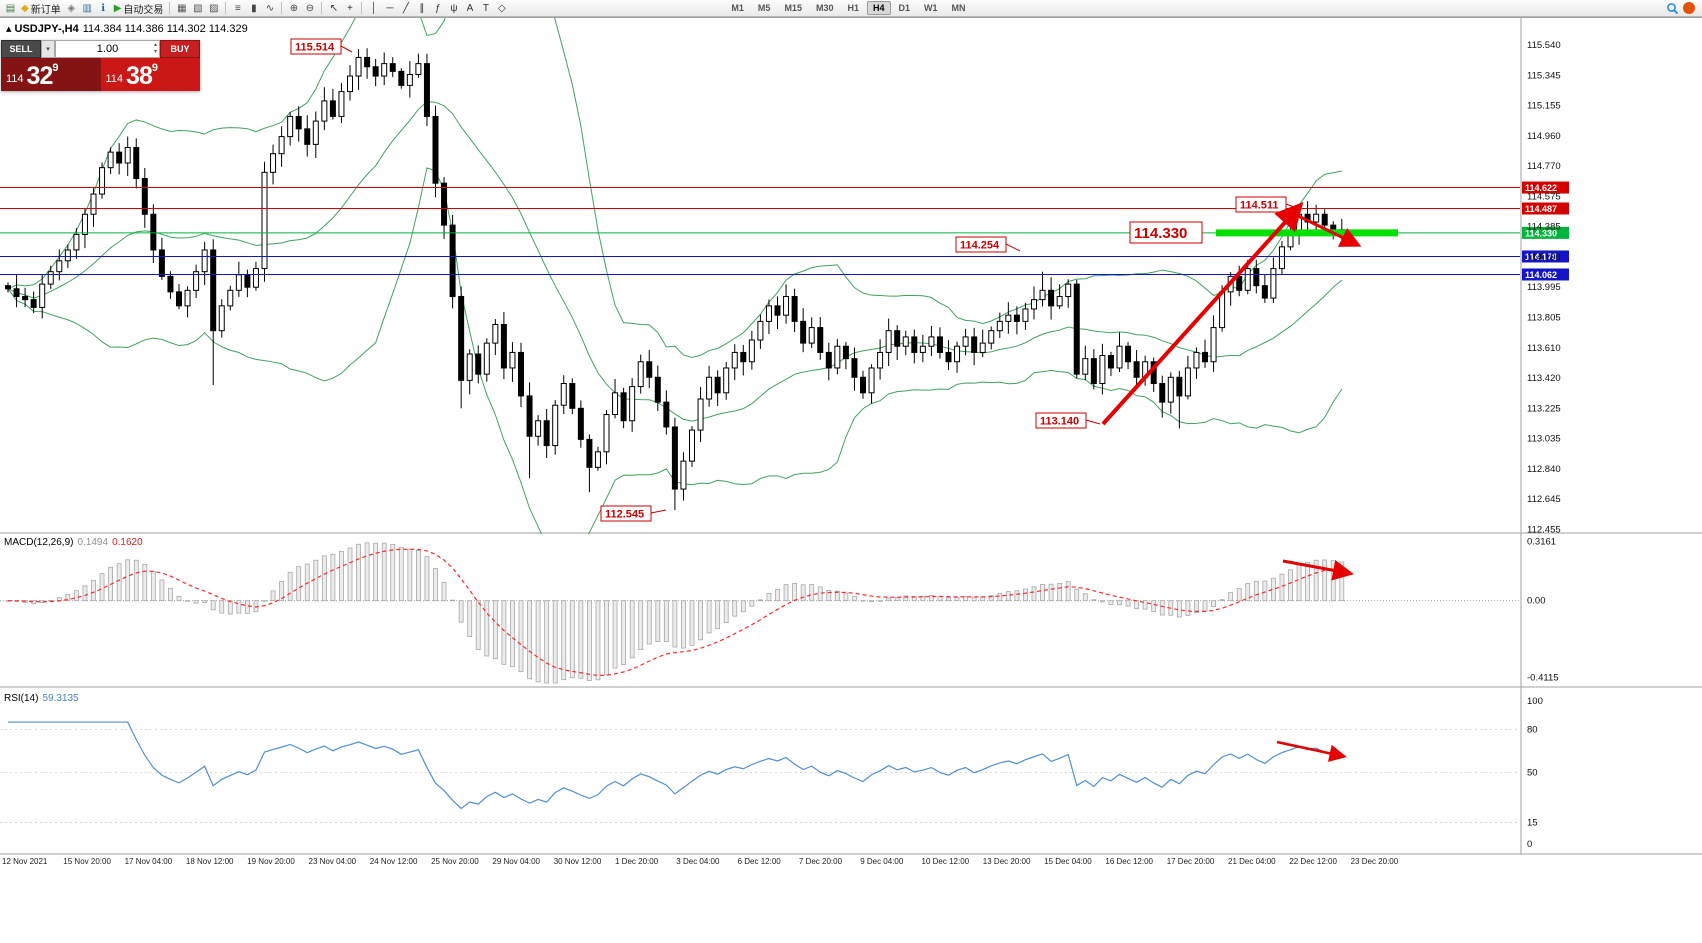  Describe the element at coordinates (737, 8) in the screenshot. I see `timeframe-m1-button: M1` at that location.